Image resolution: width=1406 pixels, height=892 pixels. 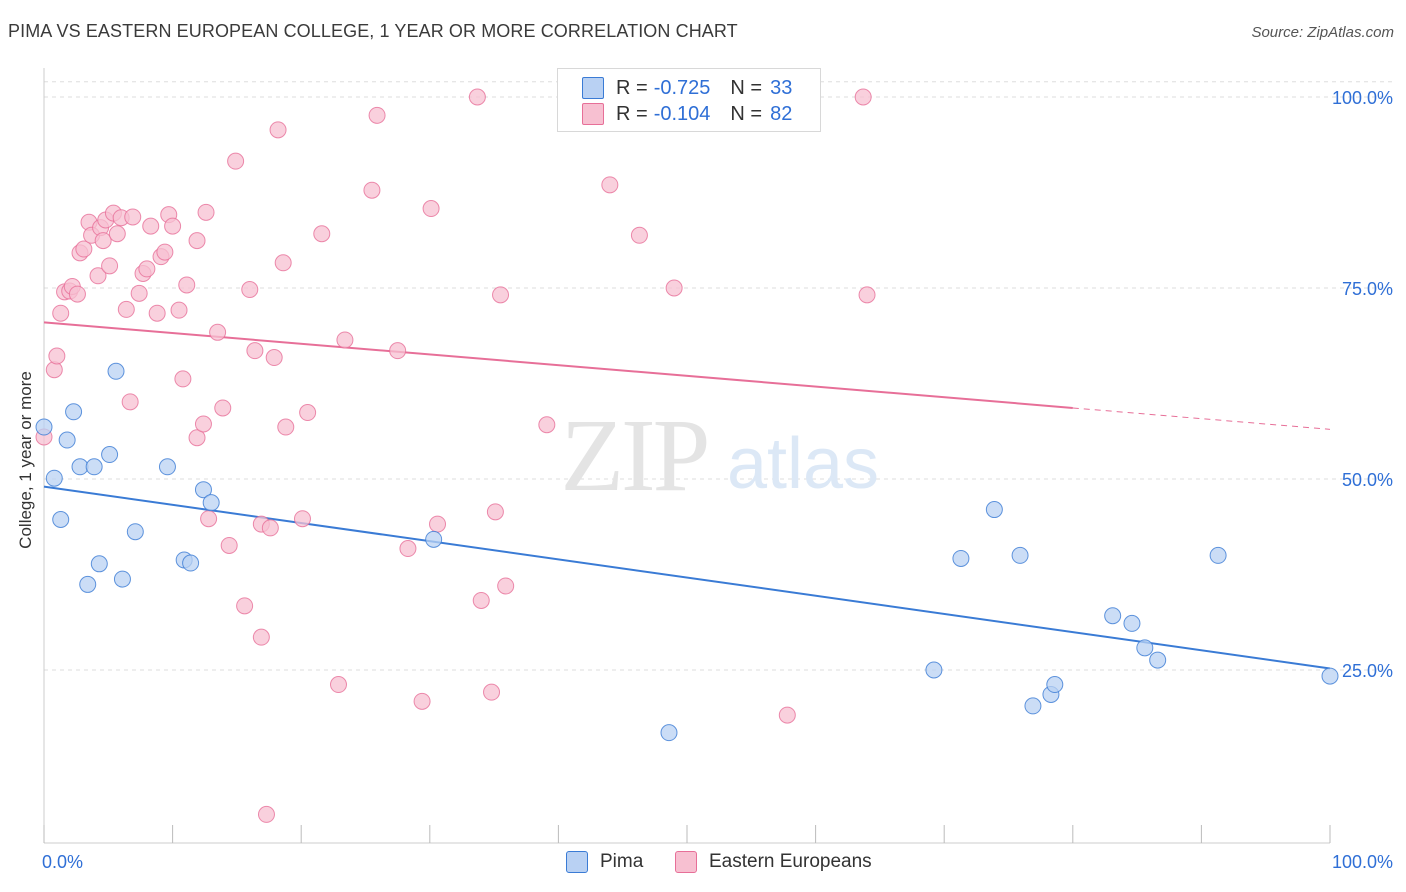 I want to click on y-tick-label: 25.0%, so click(x=1367, y=671).